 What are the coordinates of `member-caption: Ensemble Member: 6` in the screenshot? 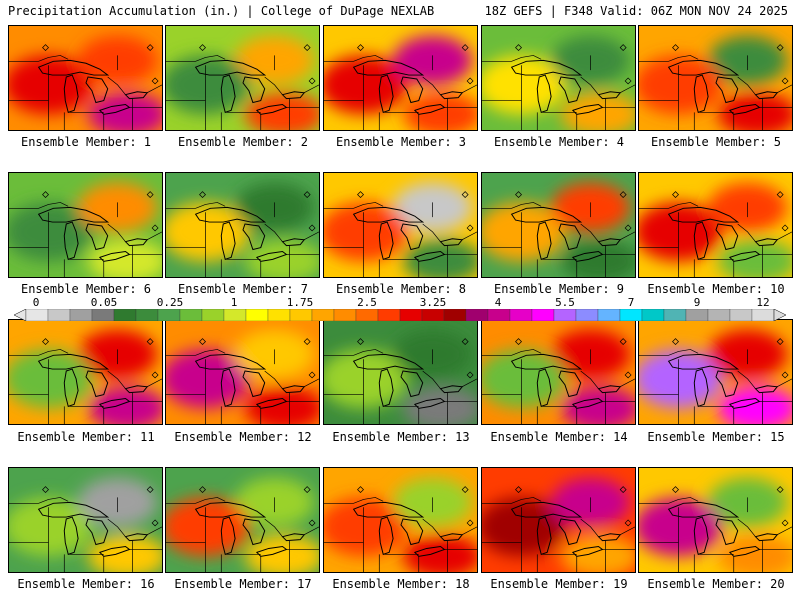 It's located at (86, 289).